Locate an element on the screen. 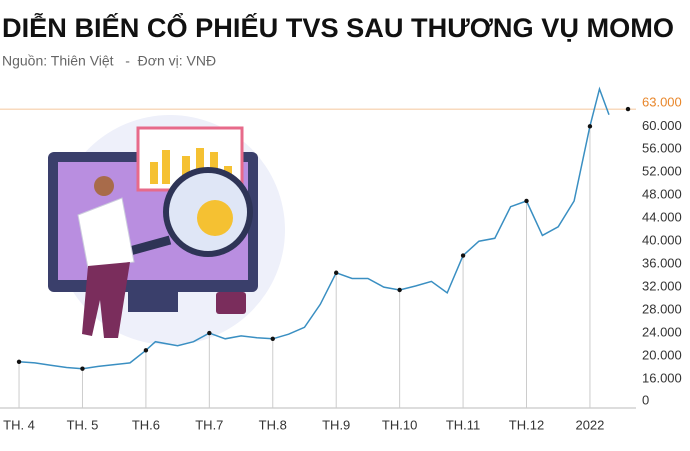 The width and height of the screenshot is (690, 451). x-tick-label: TH. 5 is located at coordinates (83, 424).